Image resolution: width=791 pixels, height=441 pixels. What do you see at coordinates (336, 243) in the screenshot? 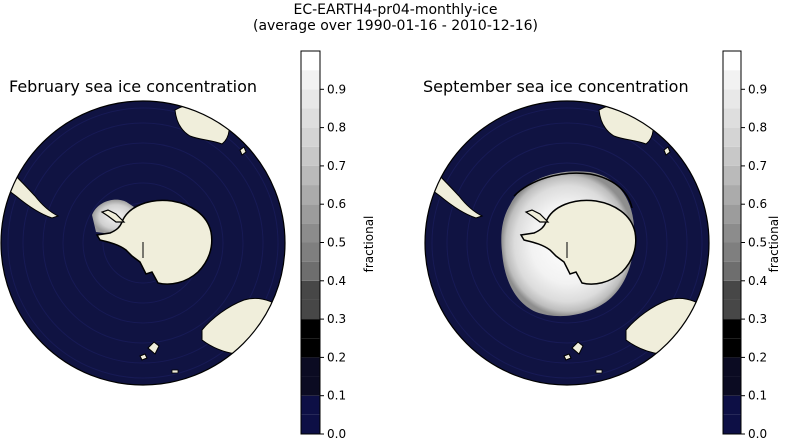
I see `colorbar-tick-label-february: 0.5` at bounding box center [336, 243].